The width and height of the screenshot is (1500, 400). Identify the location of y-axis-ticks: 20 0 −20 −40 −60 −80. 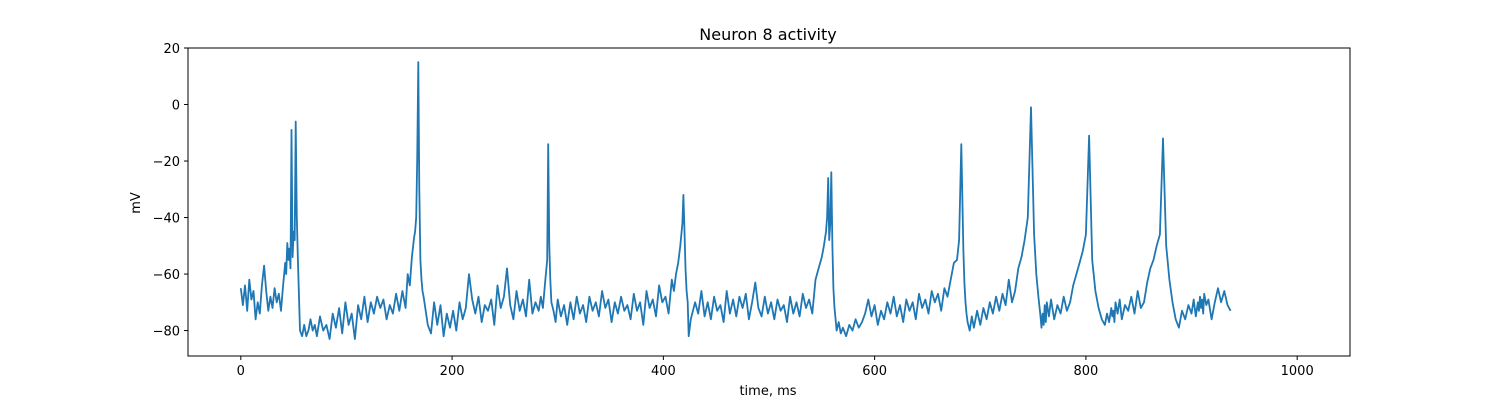
(170, 191).